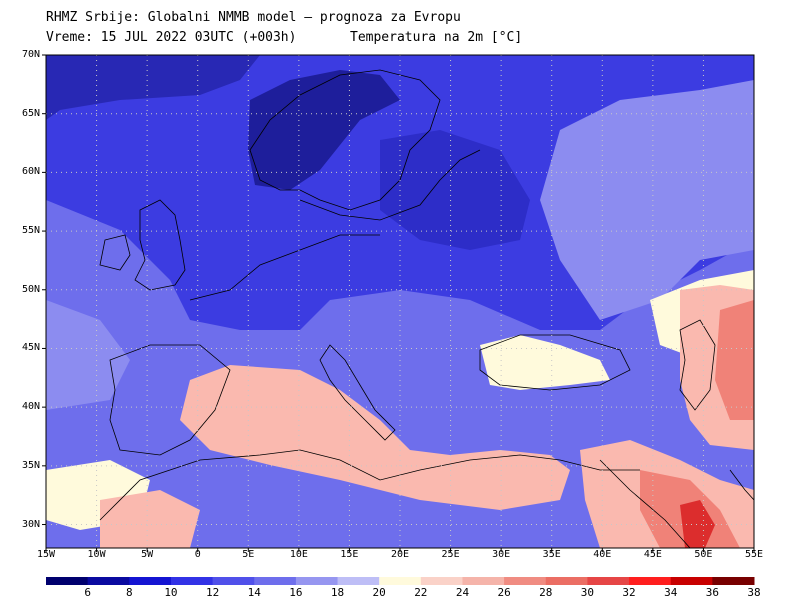 The image size is (800, 600). I want to click on lat-label: 40N, so click(30, 407).